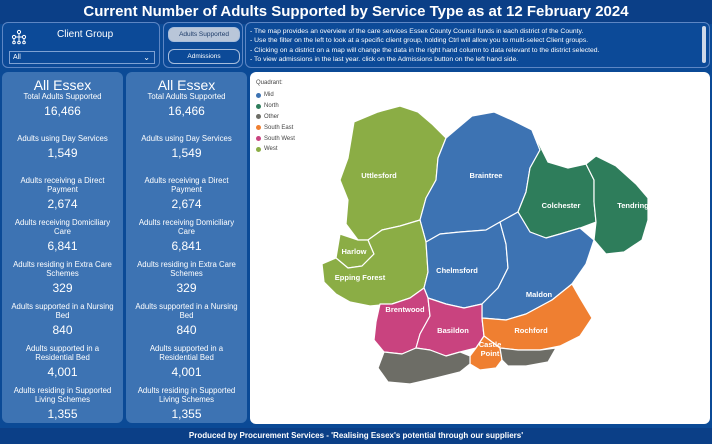 The width and height of the screenshot is (712, 444). What do you see at coordinates (424, 366) in the screenshot?
I see `district-thurrock` at bounding box center [424, 366].